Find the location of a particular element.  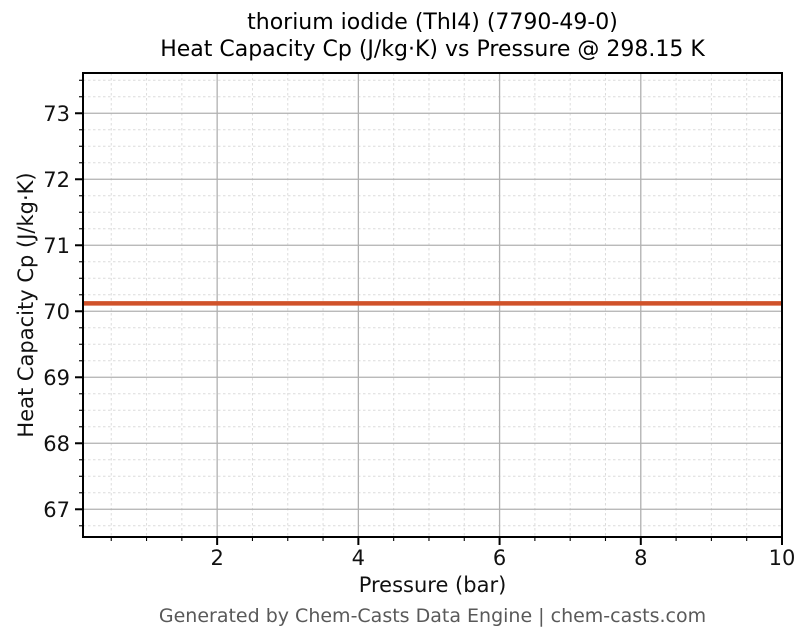

x-tick-label: 6 is located at coordinates (499, 558).